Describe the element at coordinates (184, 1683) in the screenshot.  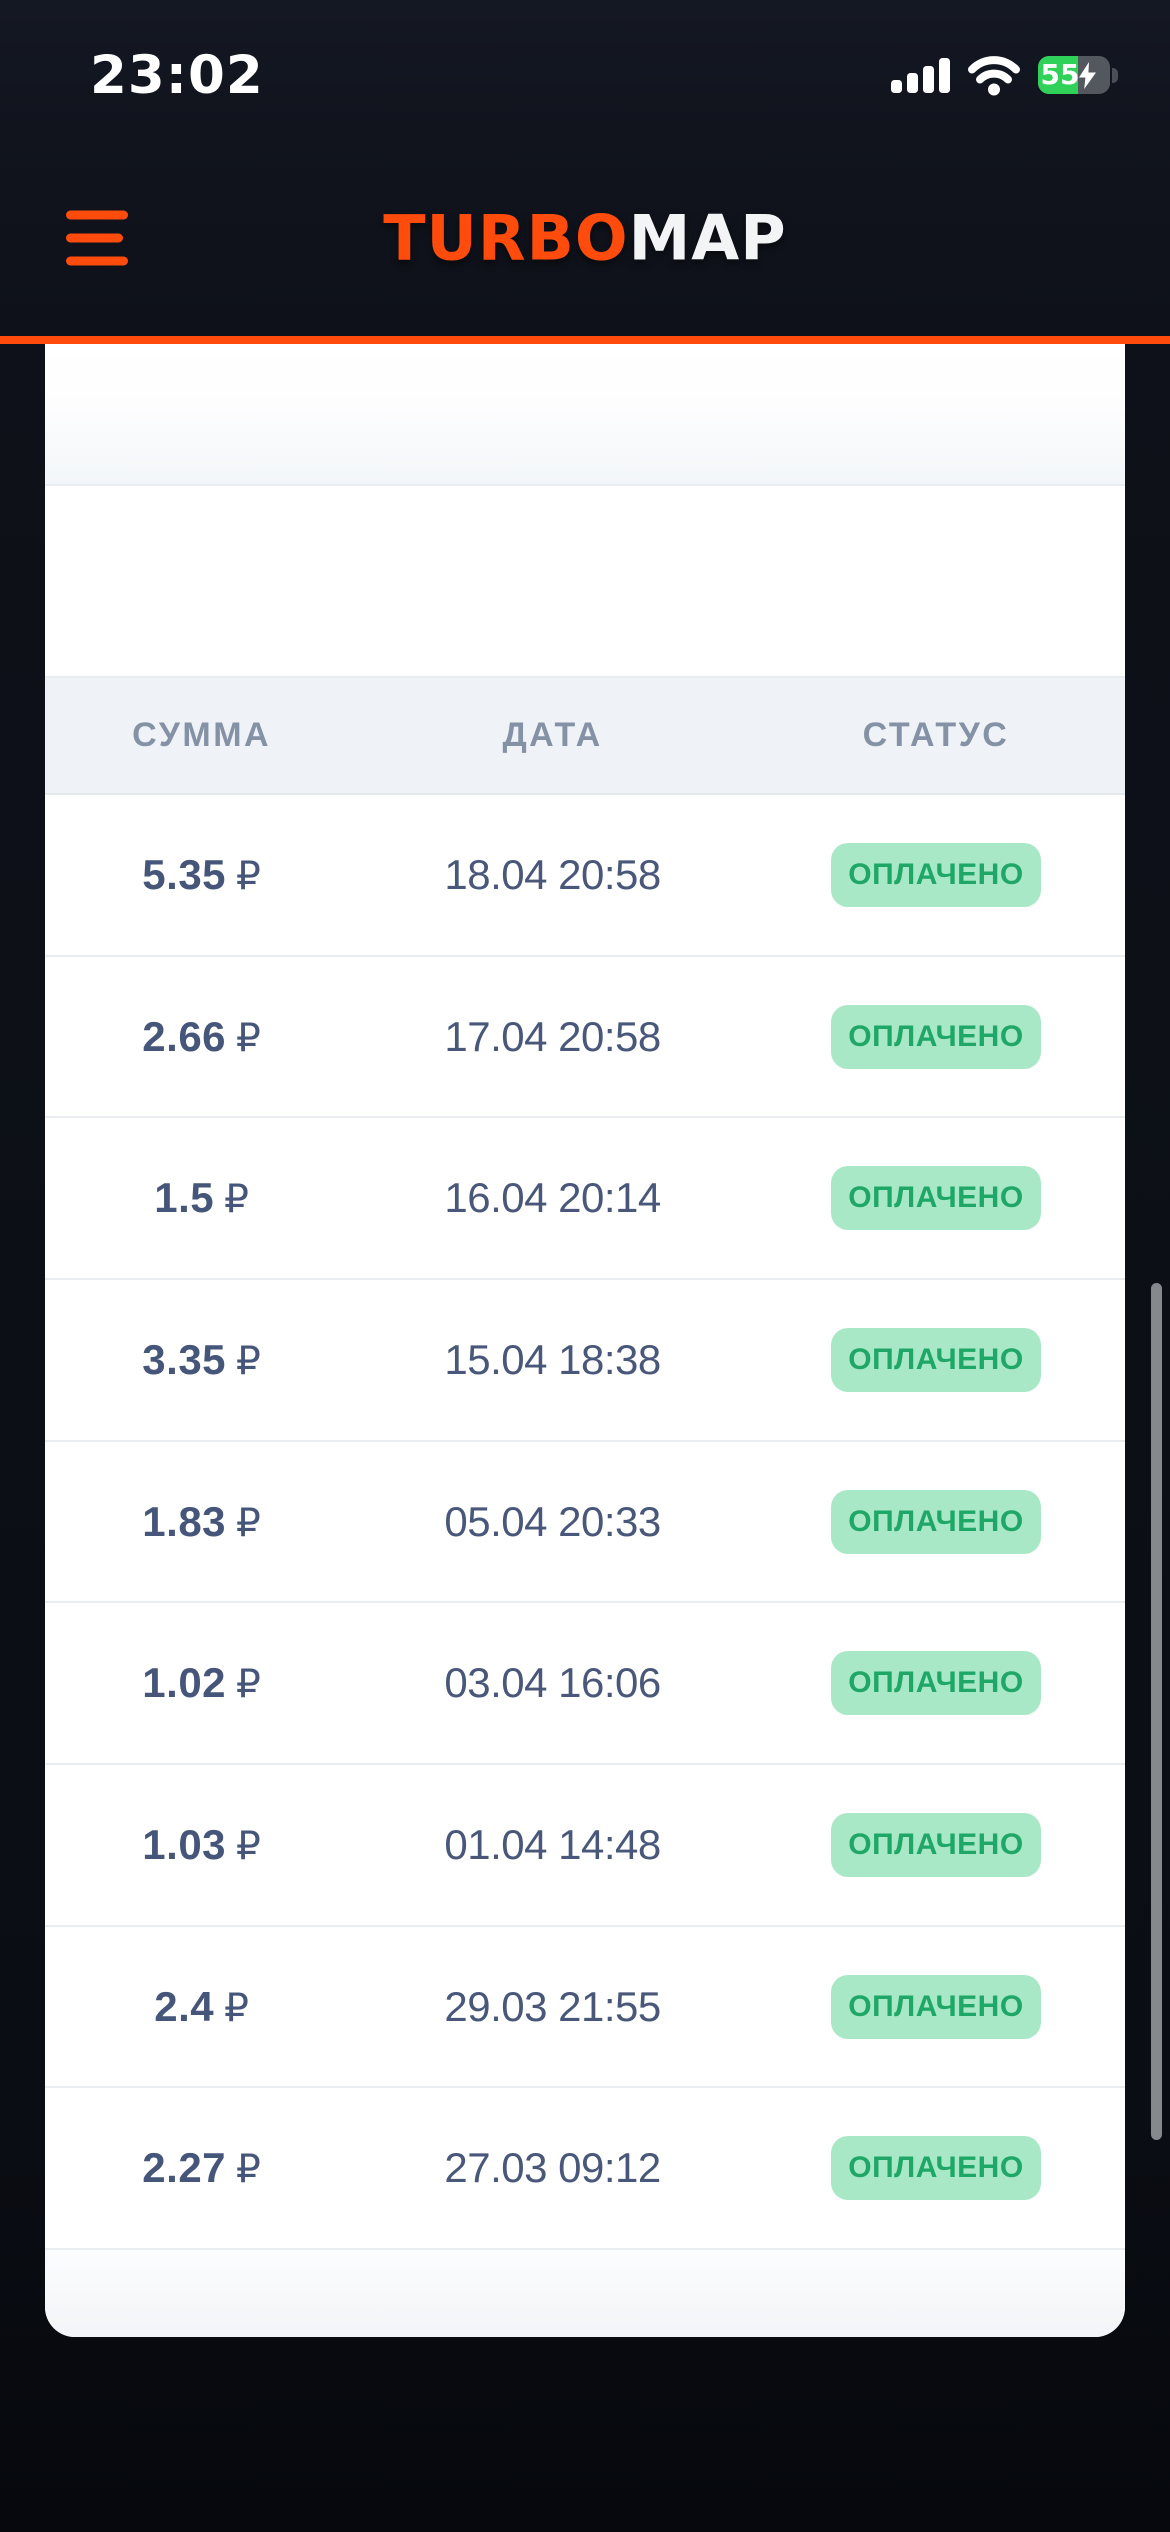
I see `amount-value: 1.02` at that location.